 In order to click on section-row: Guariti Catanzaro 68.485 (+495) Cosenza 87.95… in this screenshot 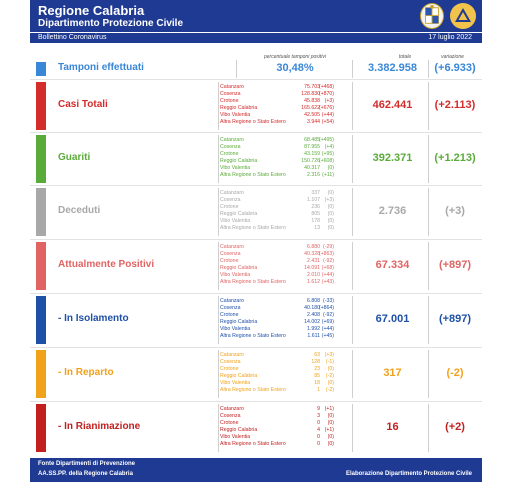, I will do `click(256, 158)`.